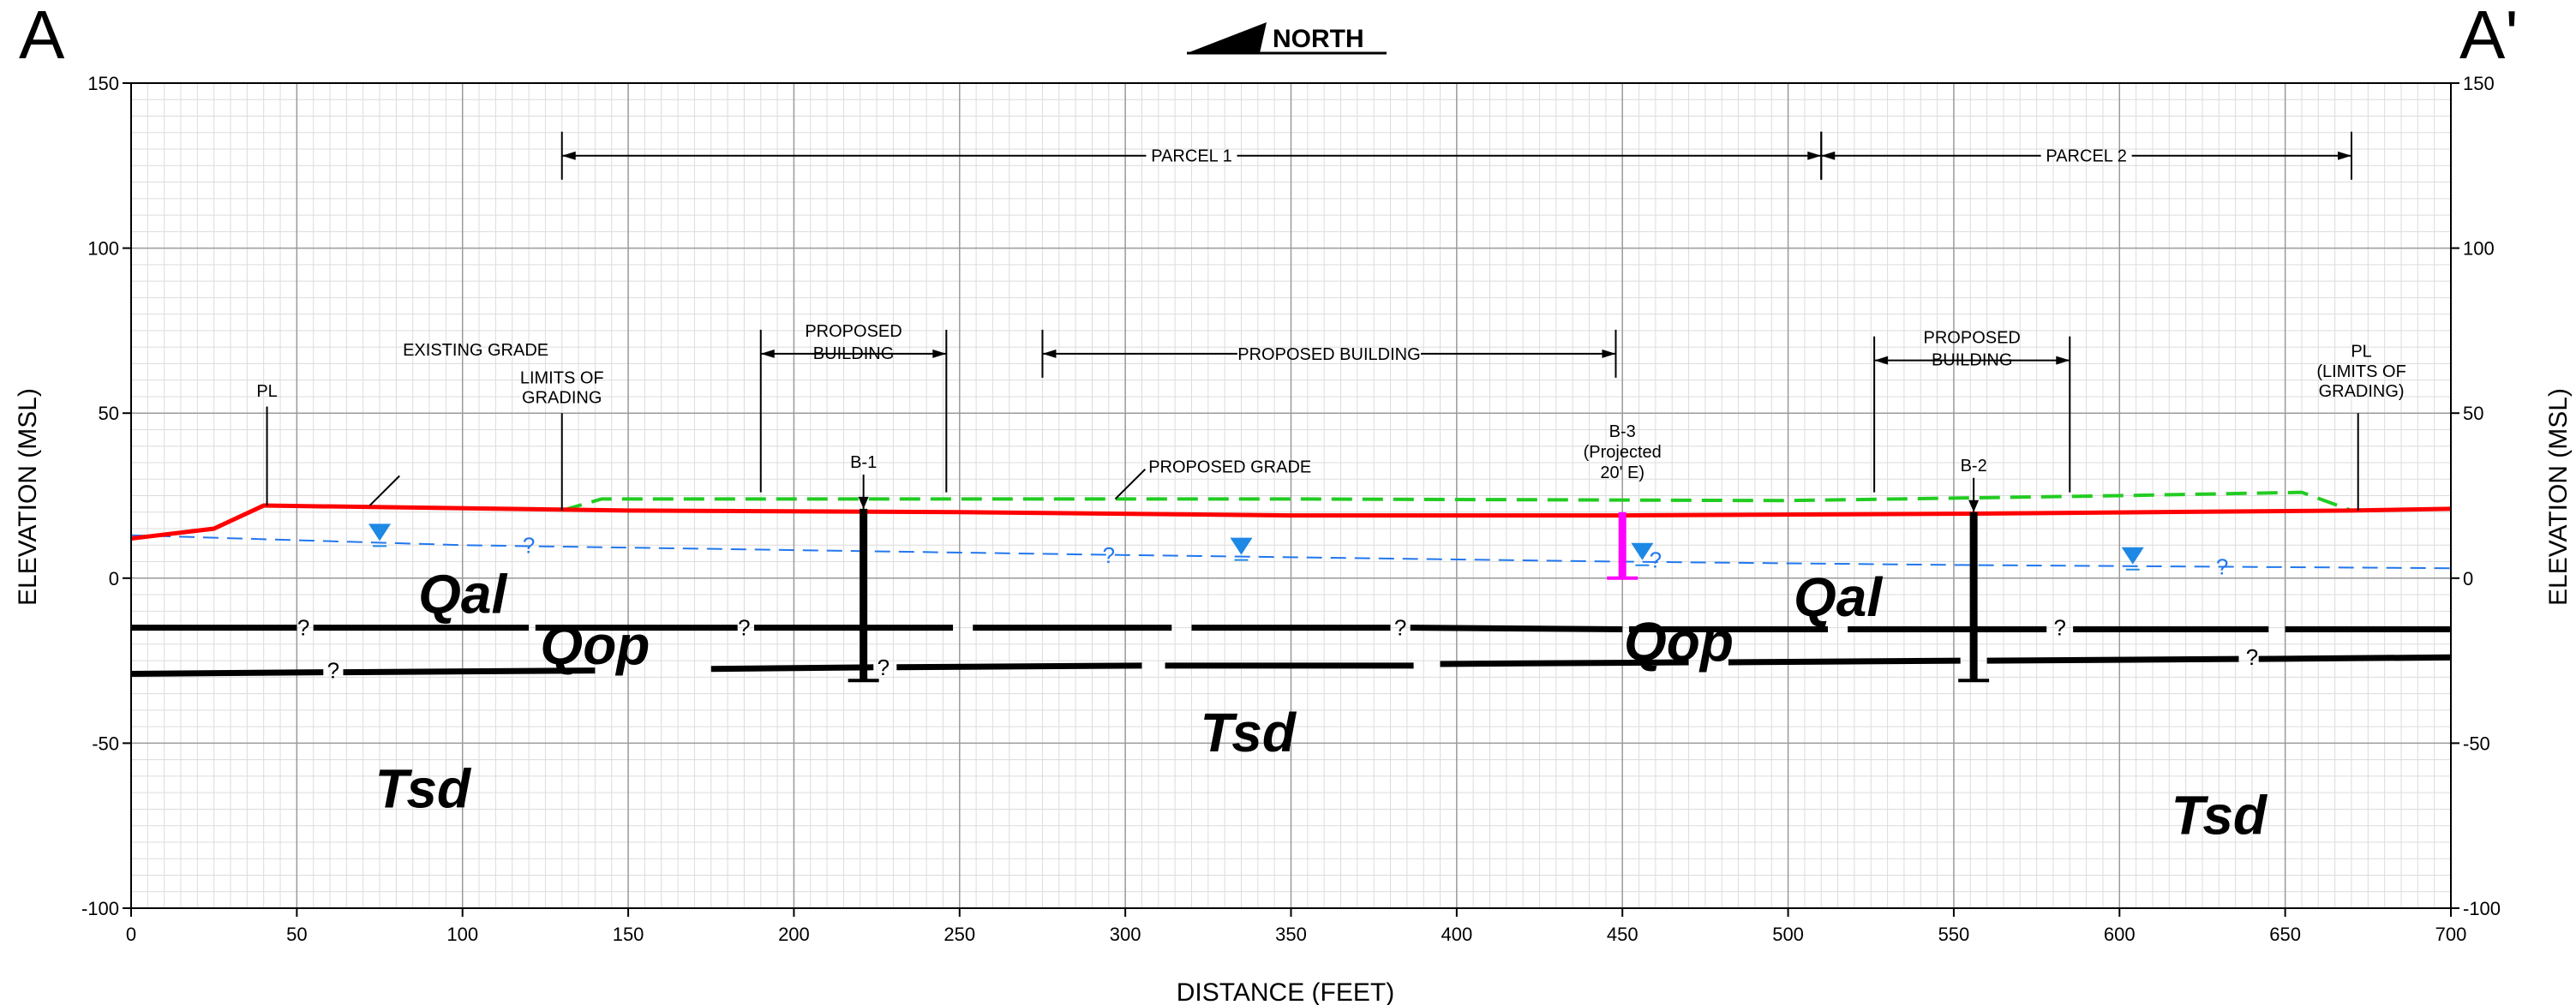 This screenshot has height=1005, width=2576. I want to click on boring-label: B-3, so click(1622, 431).